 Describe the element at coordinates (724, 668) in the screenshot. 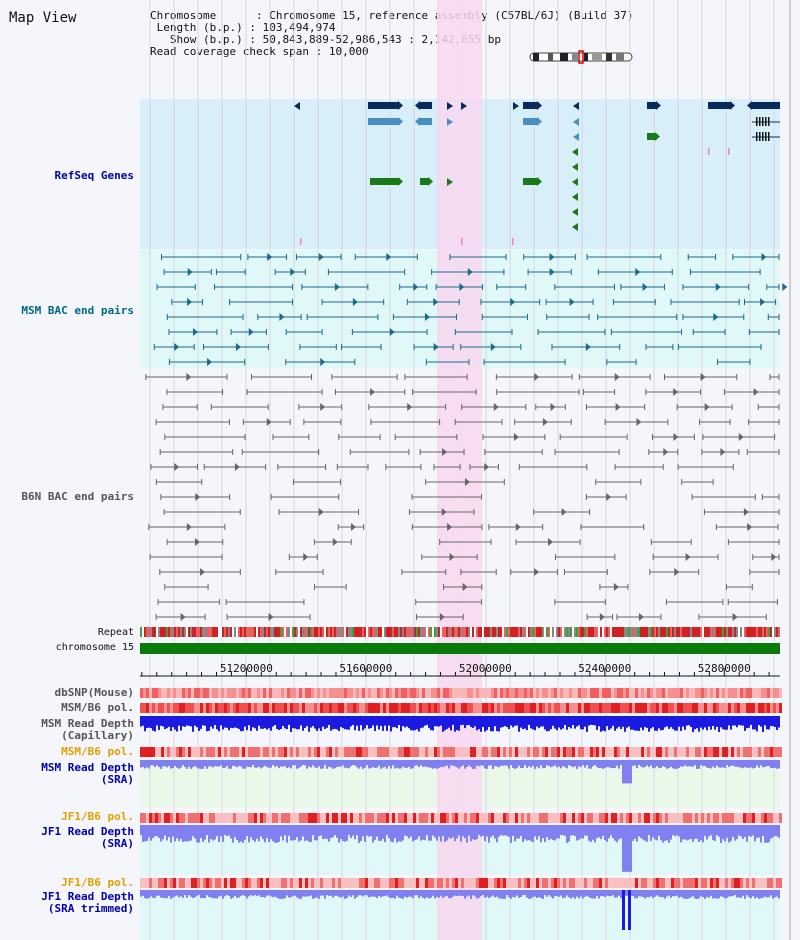

I see `axis-tick-label: 52800000` at that location.